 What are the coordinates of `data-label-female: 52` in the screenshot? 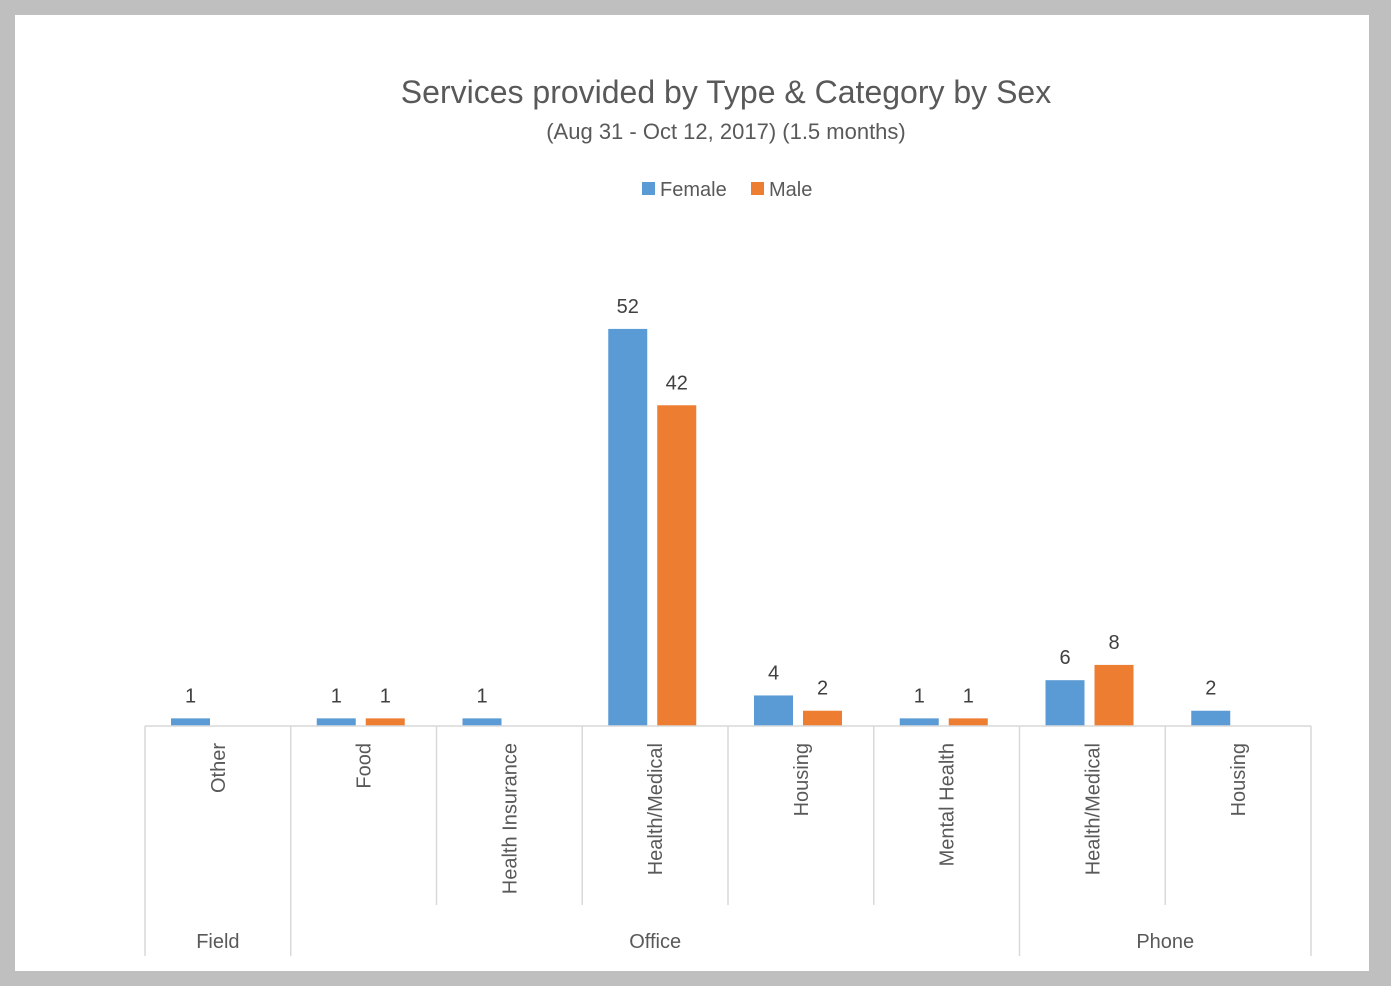 It's located at (628, 307).